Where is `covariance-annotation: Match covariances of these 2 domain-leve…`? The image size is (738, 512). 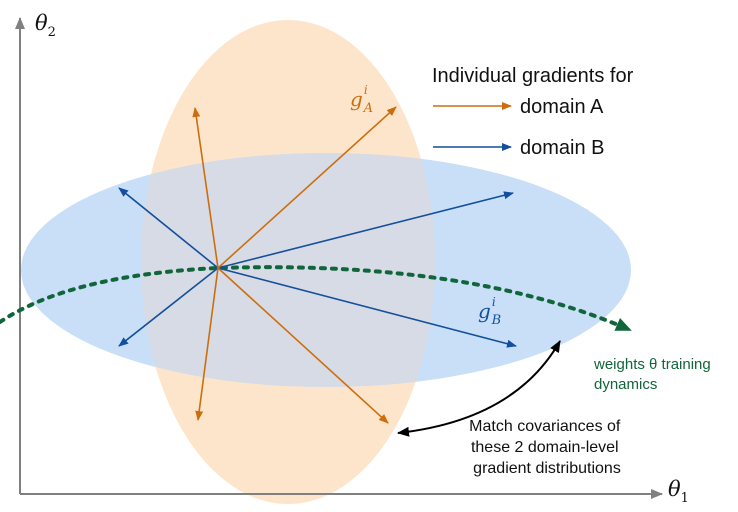
covariance-annotation: Match covariances of these 2 domain-leve… is located at coordinates (547, 447).